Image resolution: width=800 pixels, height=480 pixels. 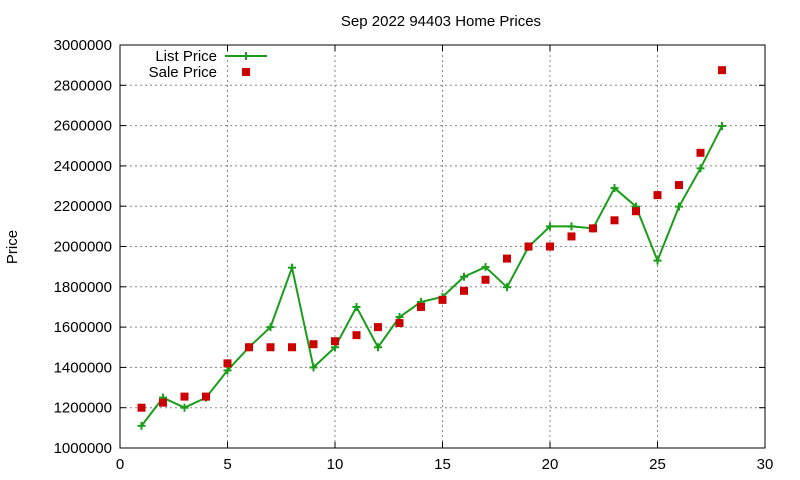 What do you see at coordinates (83, 247) in the screenshot?
I see `y-tick-label: 2000000` at bounding box center [83, 247].